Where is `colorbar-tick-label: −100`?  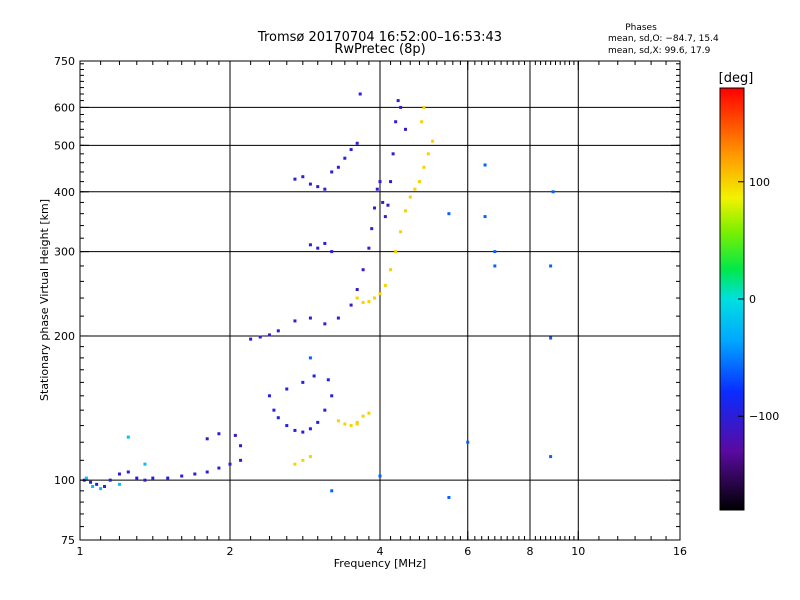
colorbar-tick-label: −100 is located at coordinates (764, 416).